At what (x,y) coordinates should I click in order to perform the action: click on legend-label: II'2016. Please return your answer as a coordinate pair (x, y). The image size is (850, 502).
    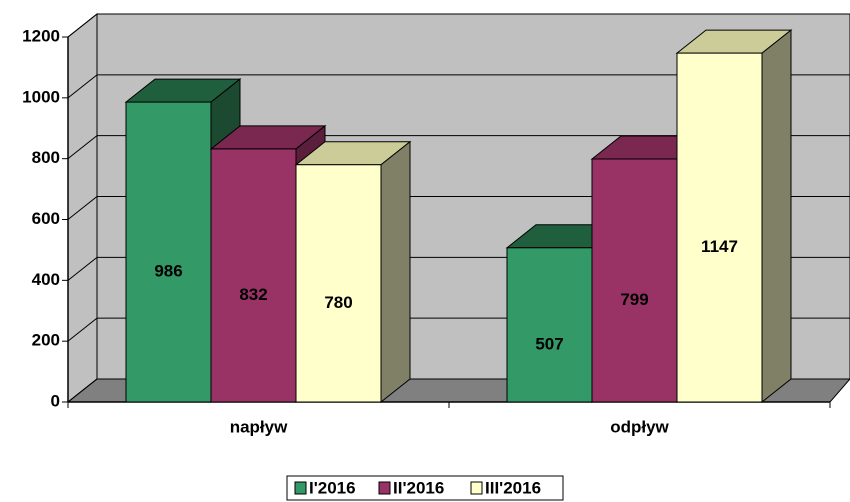
    Looking at the image, I should click on (418, 487).